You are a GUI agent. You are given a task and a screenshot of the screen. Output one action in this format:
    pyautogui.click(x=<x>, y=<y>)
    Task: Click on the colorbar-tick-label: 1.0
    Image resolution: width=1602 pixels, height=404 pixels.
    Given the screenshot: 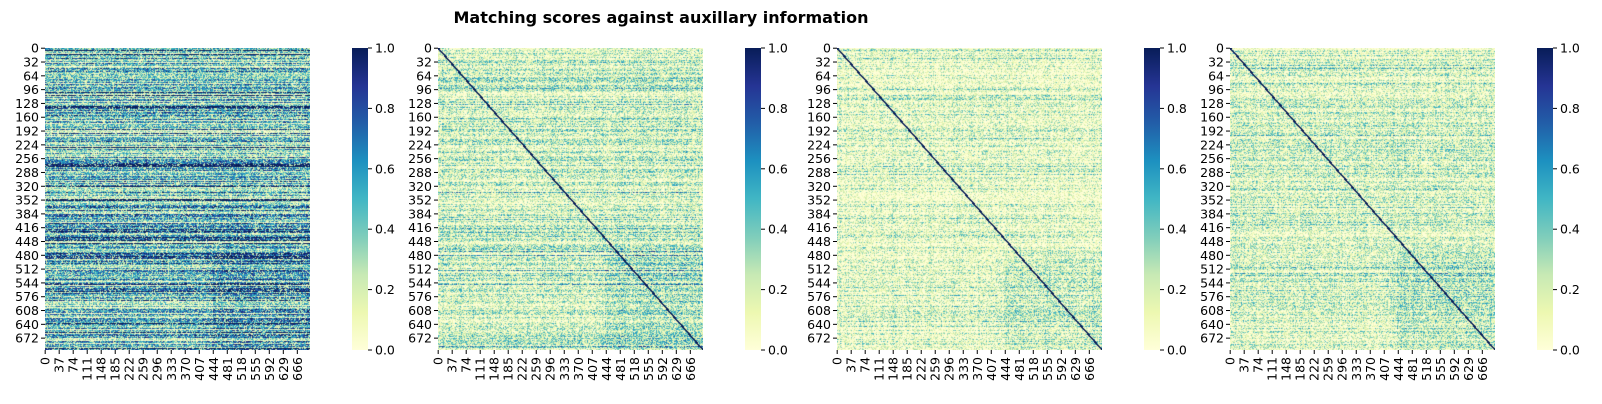 What is the action you would take?
    pyautogui.click(x=1570, y=48)
    